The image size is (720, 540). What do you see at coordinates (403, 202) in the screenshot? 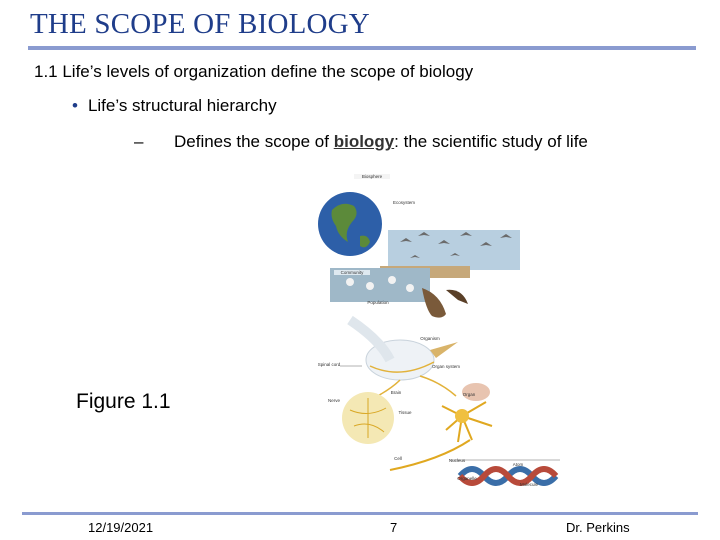
I see `label-ecosystem: Ecosystem` at bounding box center [403, 202].